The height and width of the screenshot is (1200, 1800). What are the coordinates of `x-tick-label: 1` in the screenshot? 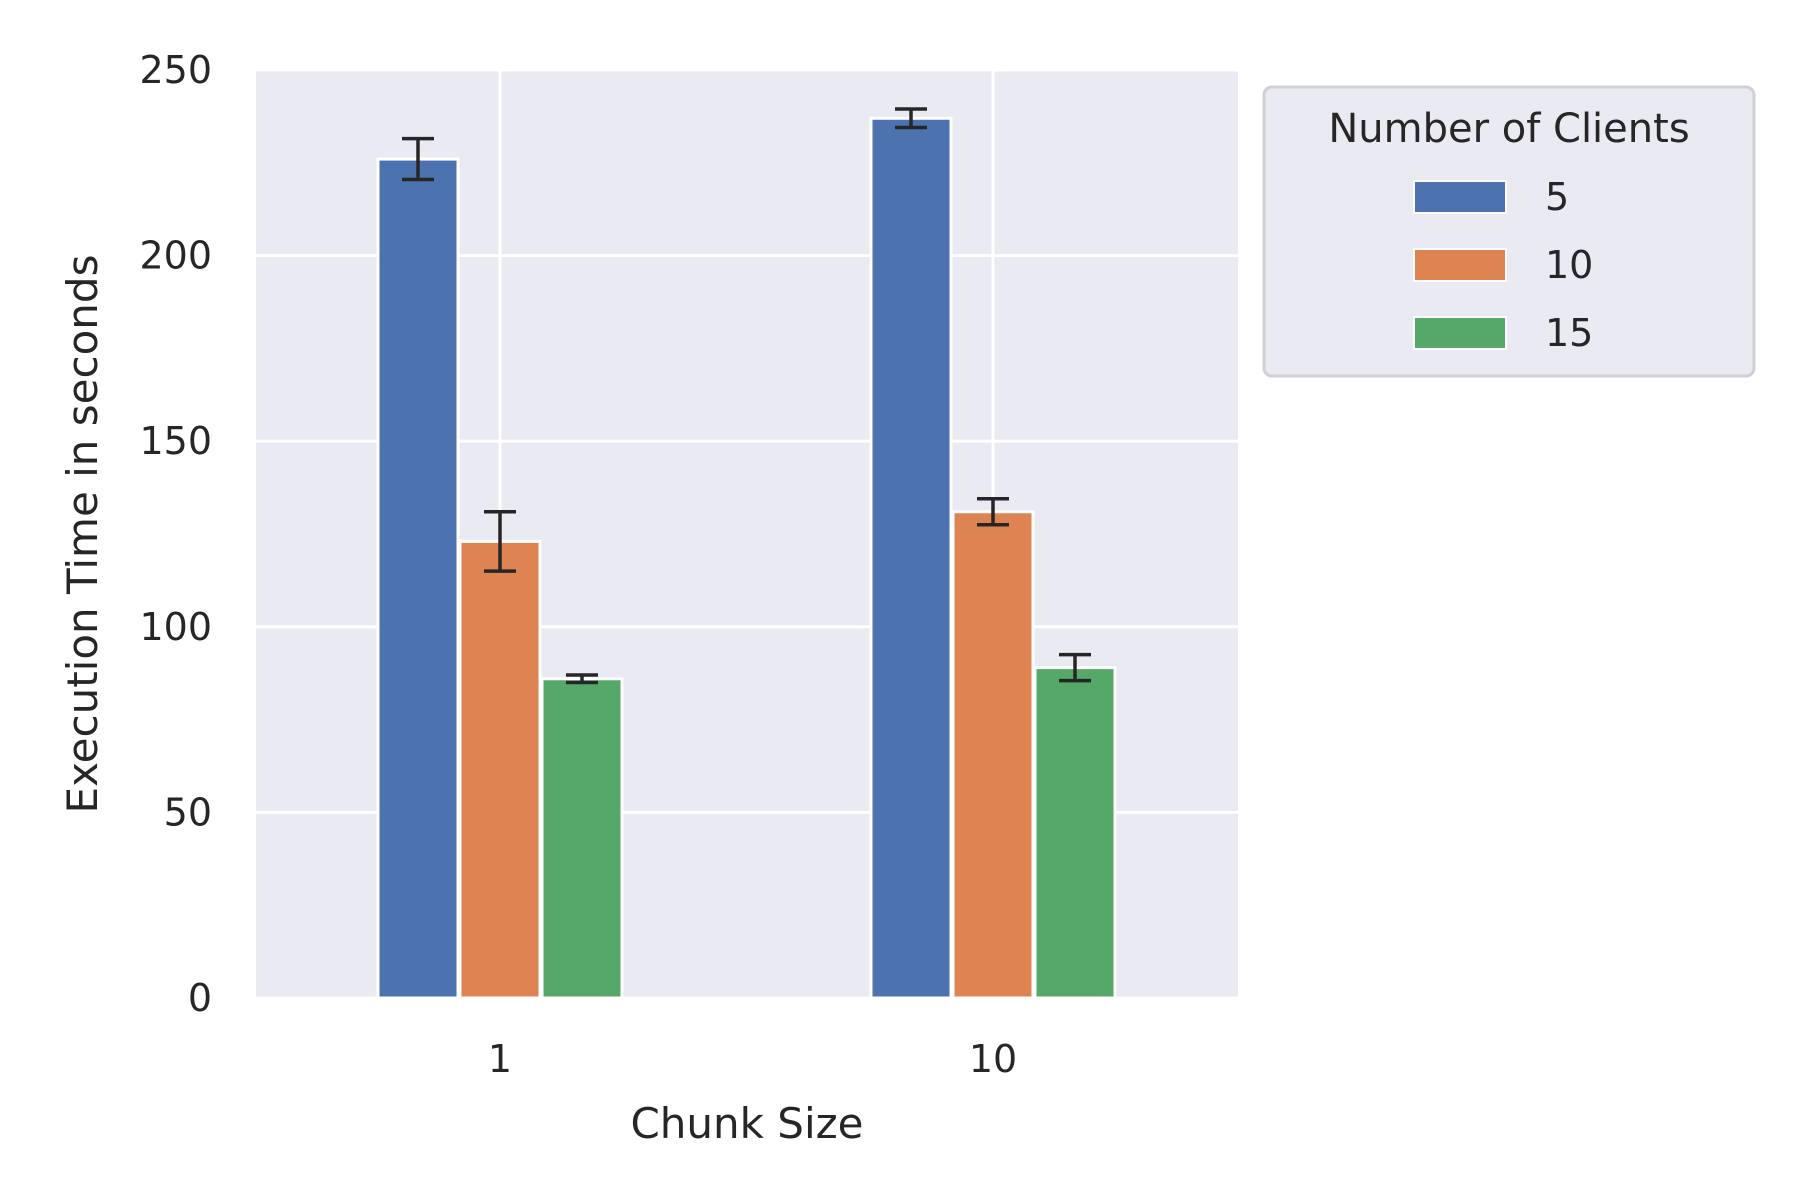 It's located at (500, 1059).